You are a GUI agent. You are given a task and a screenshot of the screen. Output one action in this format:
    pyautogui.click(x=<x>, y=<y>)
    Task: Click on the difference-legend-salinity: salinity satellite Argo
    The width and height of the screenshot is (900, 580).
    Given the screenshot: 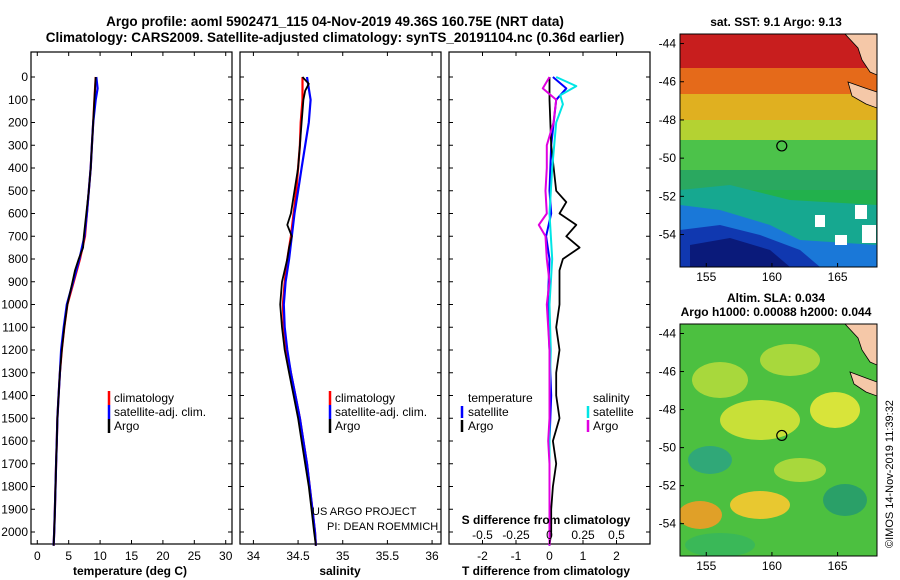 What is the action you would take?
    pyautogui.click(x=610, y=412)
    